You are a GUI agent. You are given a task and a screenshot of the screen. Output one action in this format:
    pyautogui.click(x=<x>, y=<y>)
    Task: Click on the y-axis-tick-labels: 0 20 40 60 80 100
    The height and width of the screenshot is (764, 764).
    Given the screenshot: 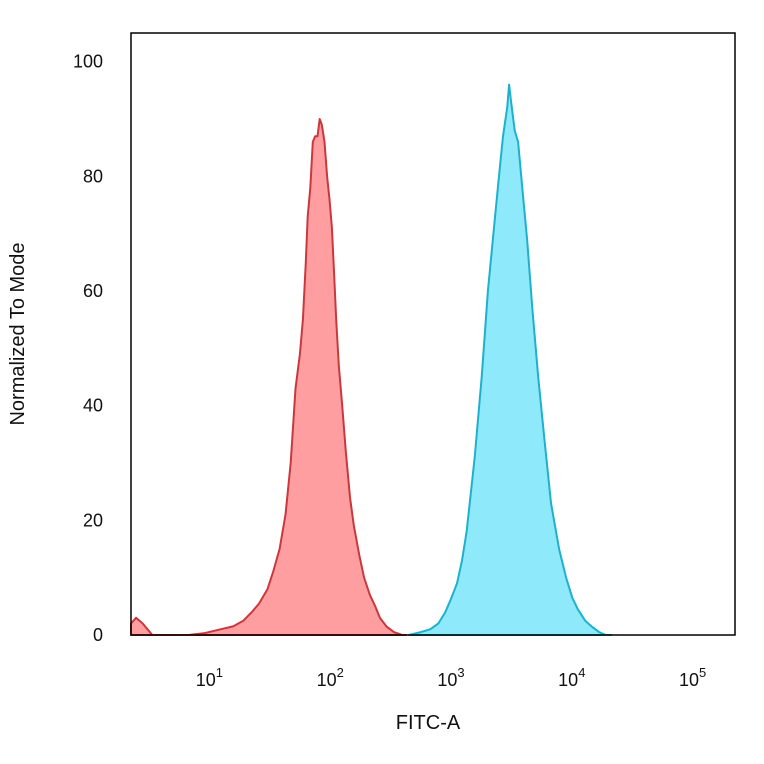 What is the action you would take?
    pyautogui.click(x=88, y=348)
    